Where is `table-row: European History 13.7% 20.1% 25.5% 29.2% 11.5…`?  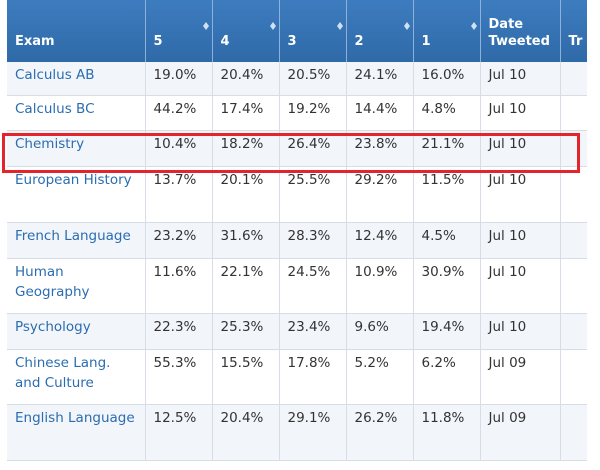 table-row: European History 13.7% 20.1% 25.5% 29.2% 11.5… is located at coordinates (297, 194).